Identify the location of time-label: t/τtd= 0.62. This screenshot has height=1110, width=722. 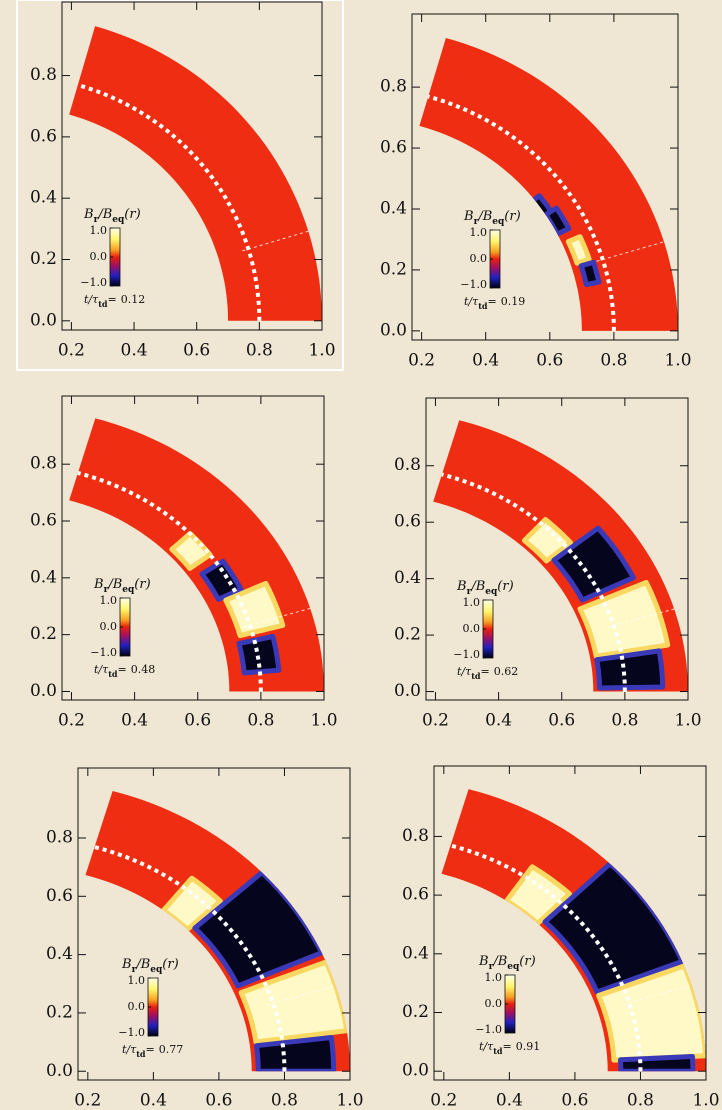
(487, 673).